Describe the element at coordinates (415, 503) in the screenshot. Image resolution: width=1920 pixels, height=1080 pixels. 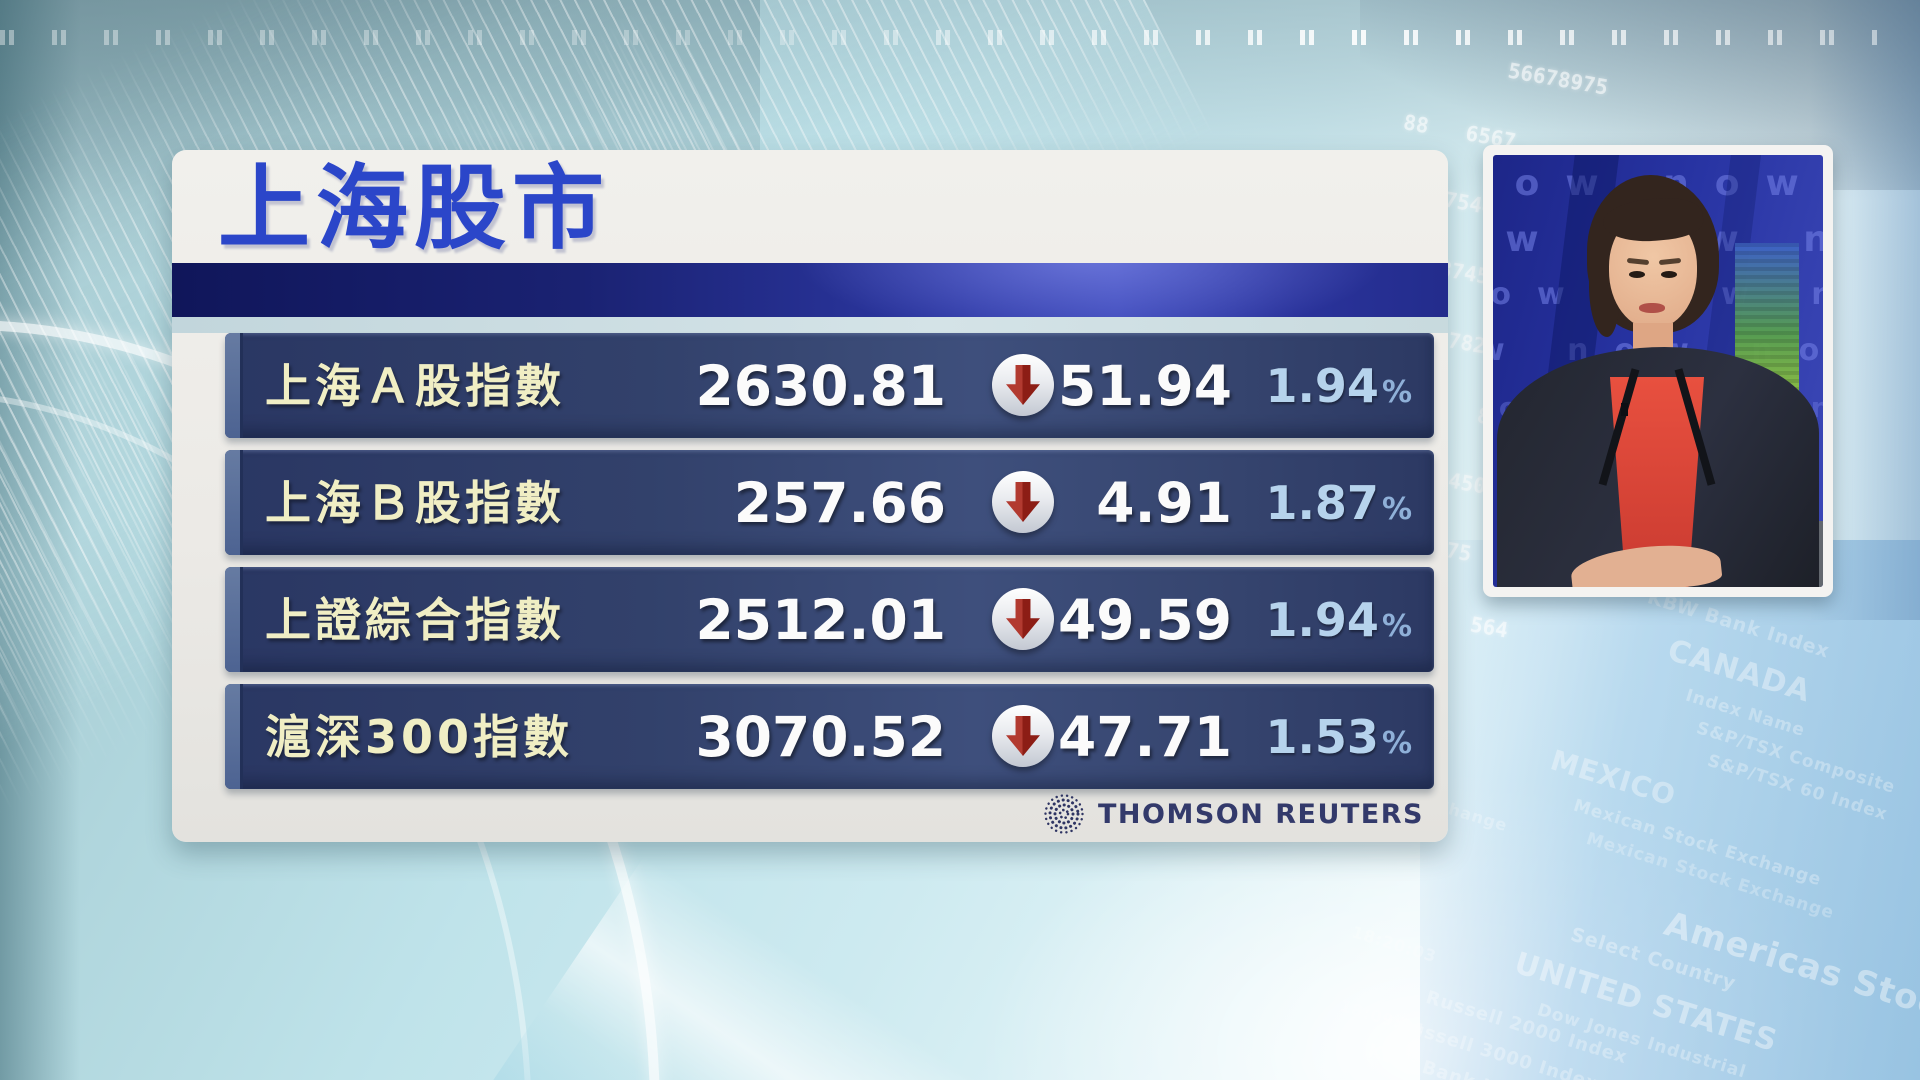
I see `index-name: 上海Ｂ股指數` at that location.